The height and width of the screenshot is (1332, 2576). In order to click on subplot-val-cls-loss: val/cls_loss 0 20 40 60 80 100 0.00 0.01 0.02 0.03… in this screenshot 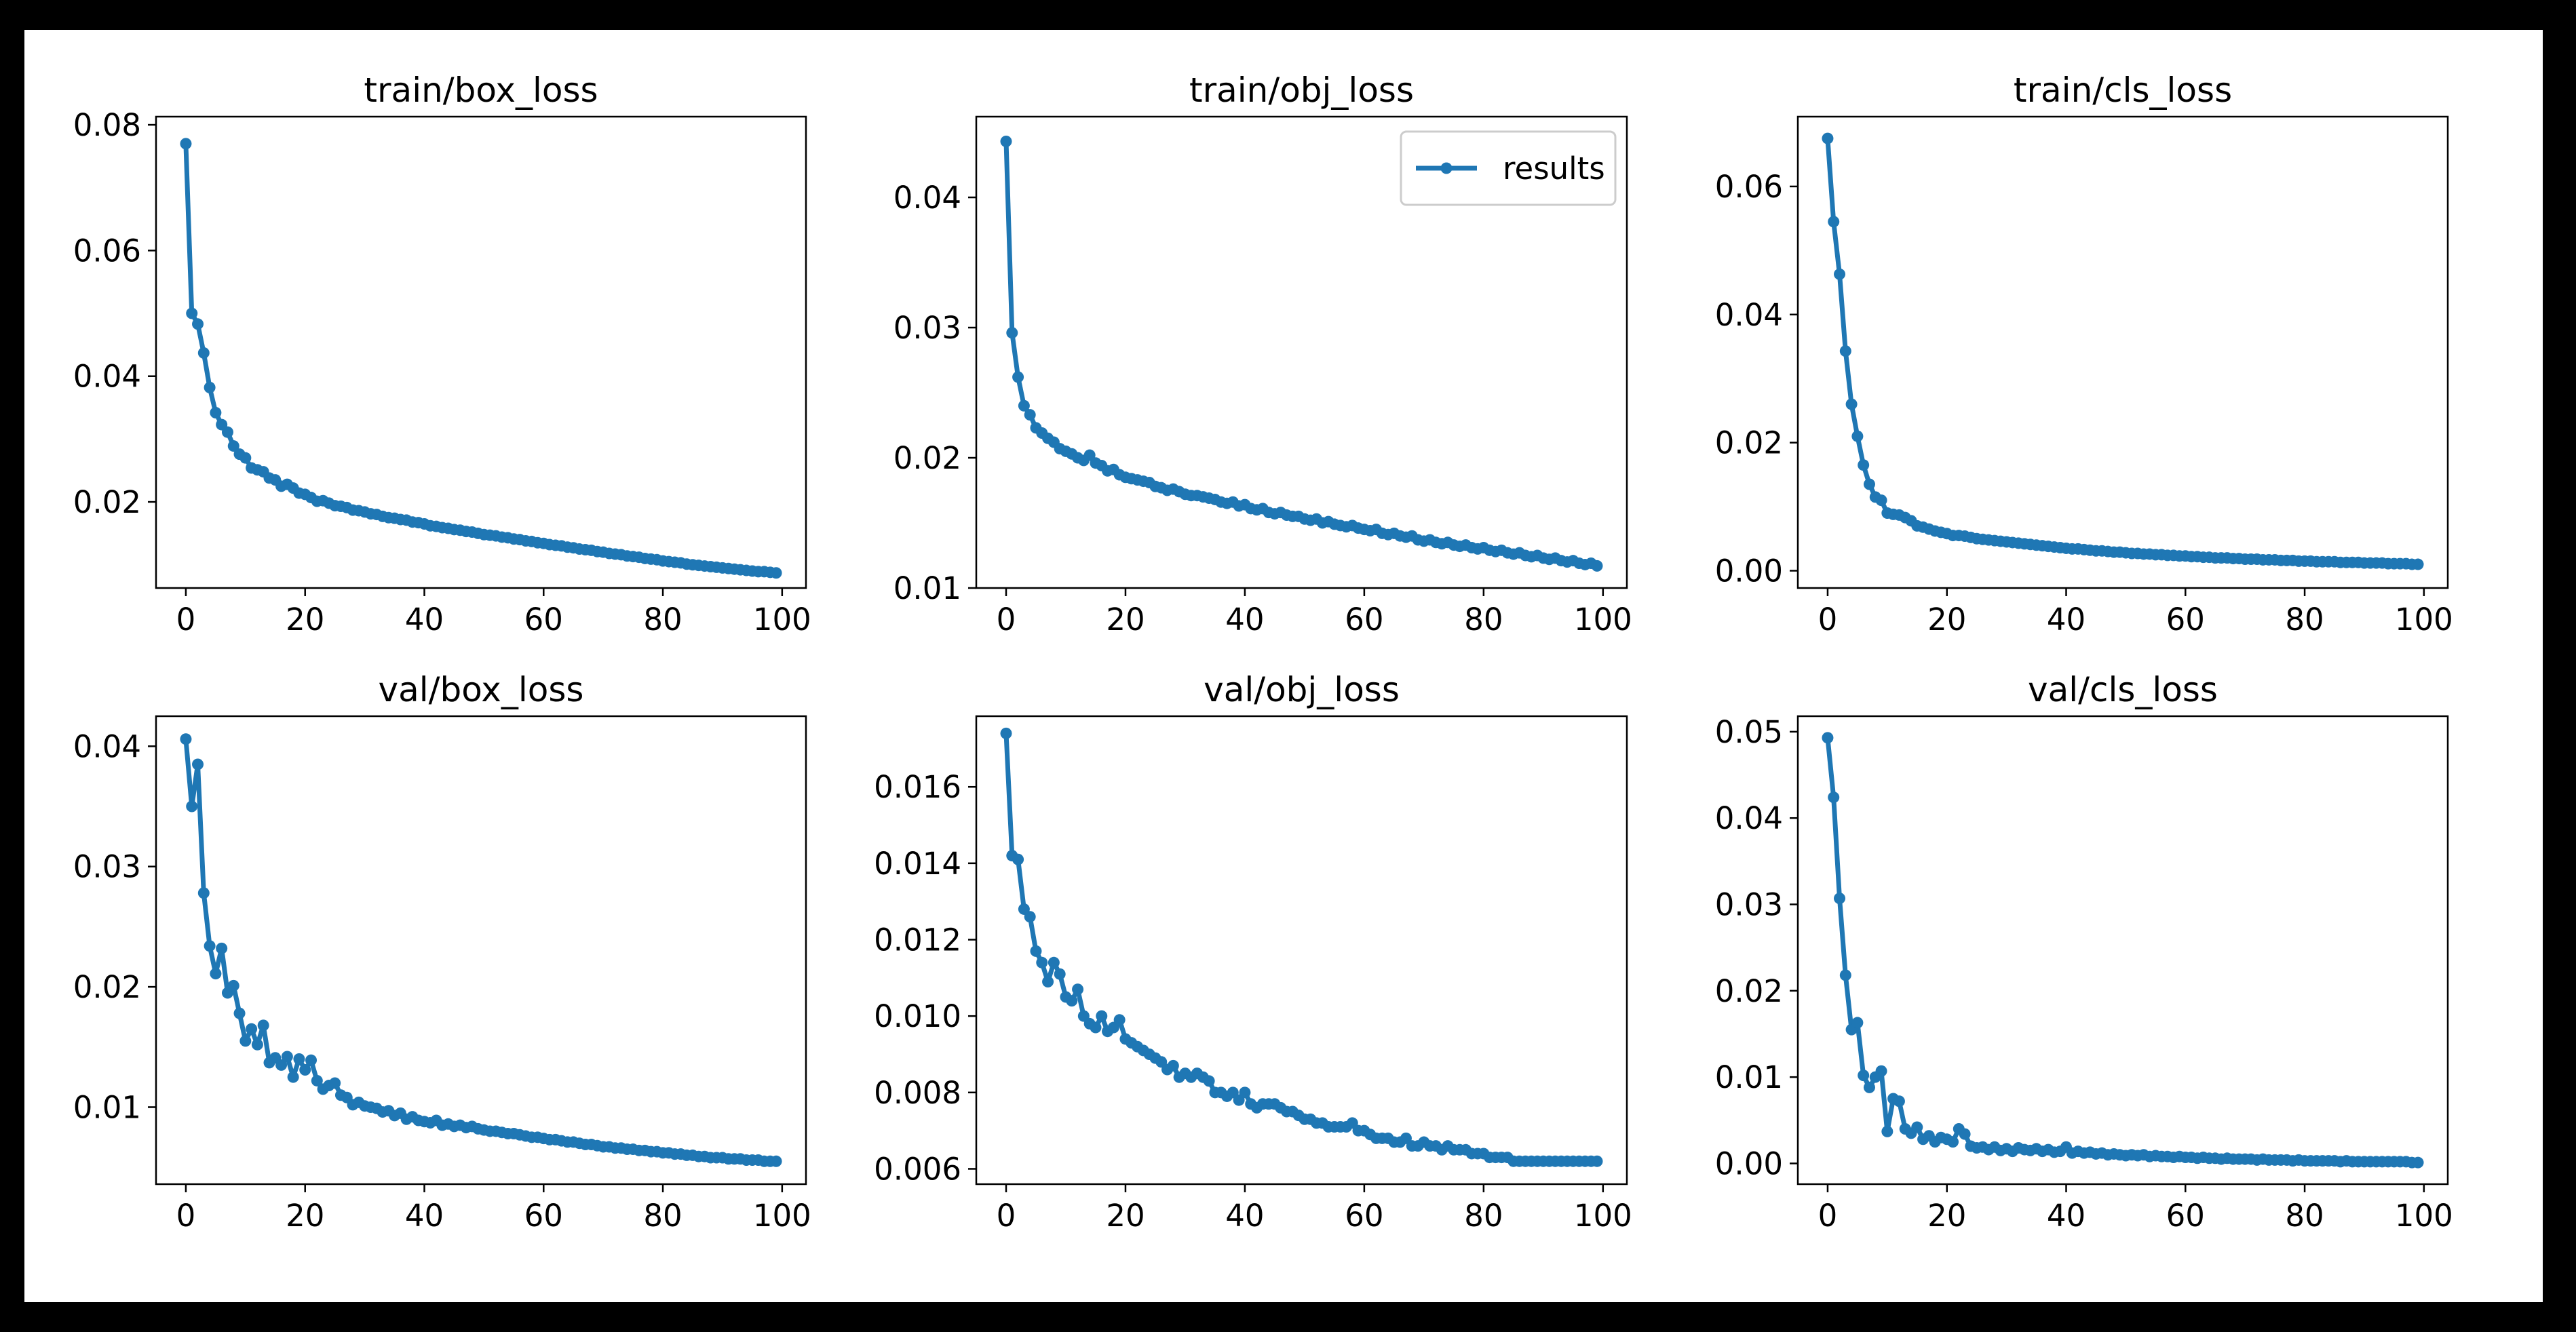, I will do `click(2084, 952)`.